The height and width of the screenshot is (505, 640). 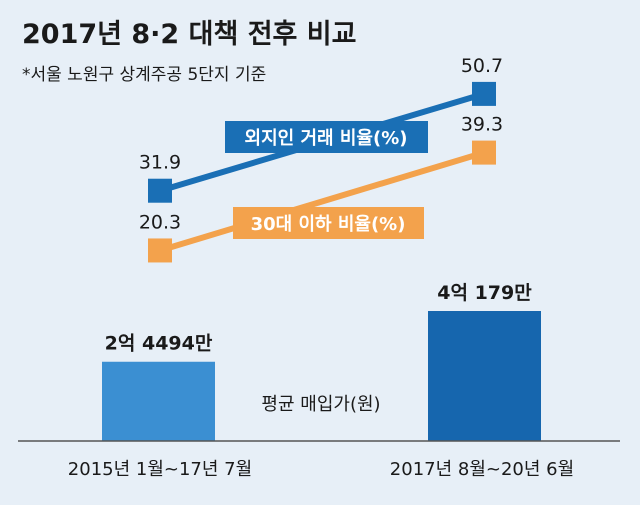 What do you see at coordinates (160, 222) in the screenshot?
I see `label-under30-ratio-period-1: 20.3` at bounding box center [160, 222].